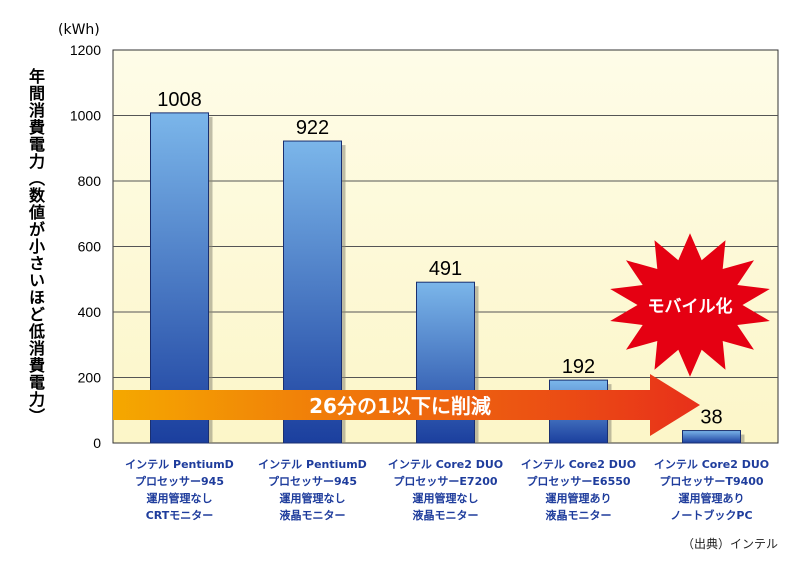 The height and width of the screenshot is (565, 800). Describe the element at coordinates (711, 515) in the screenshot. I see `category-label-line: ノートブックPC` at that location.